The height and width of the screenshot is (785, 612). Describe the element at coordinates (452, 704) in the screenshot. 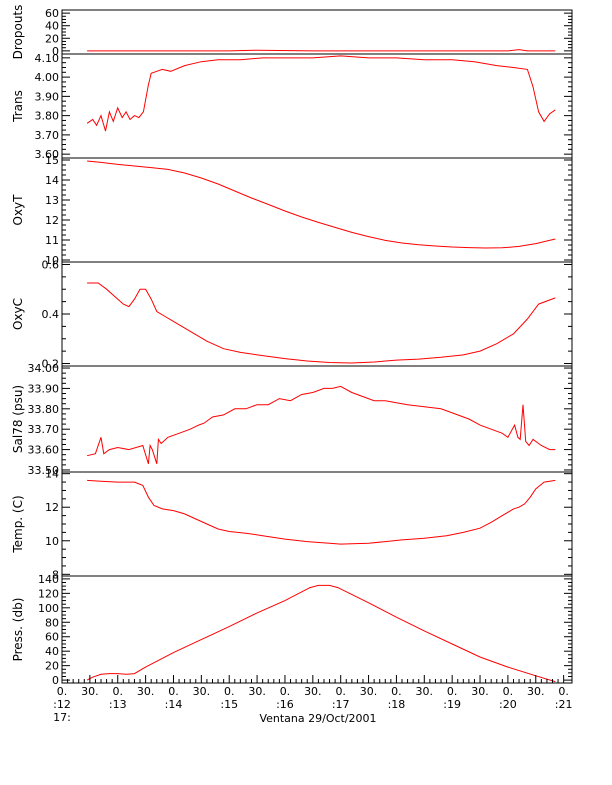

I see `x-minute-label: :19` at that location.